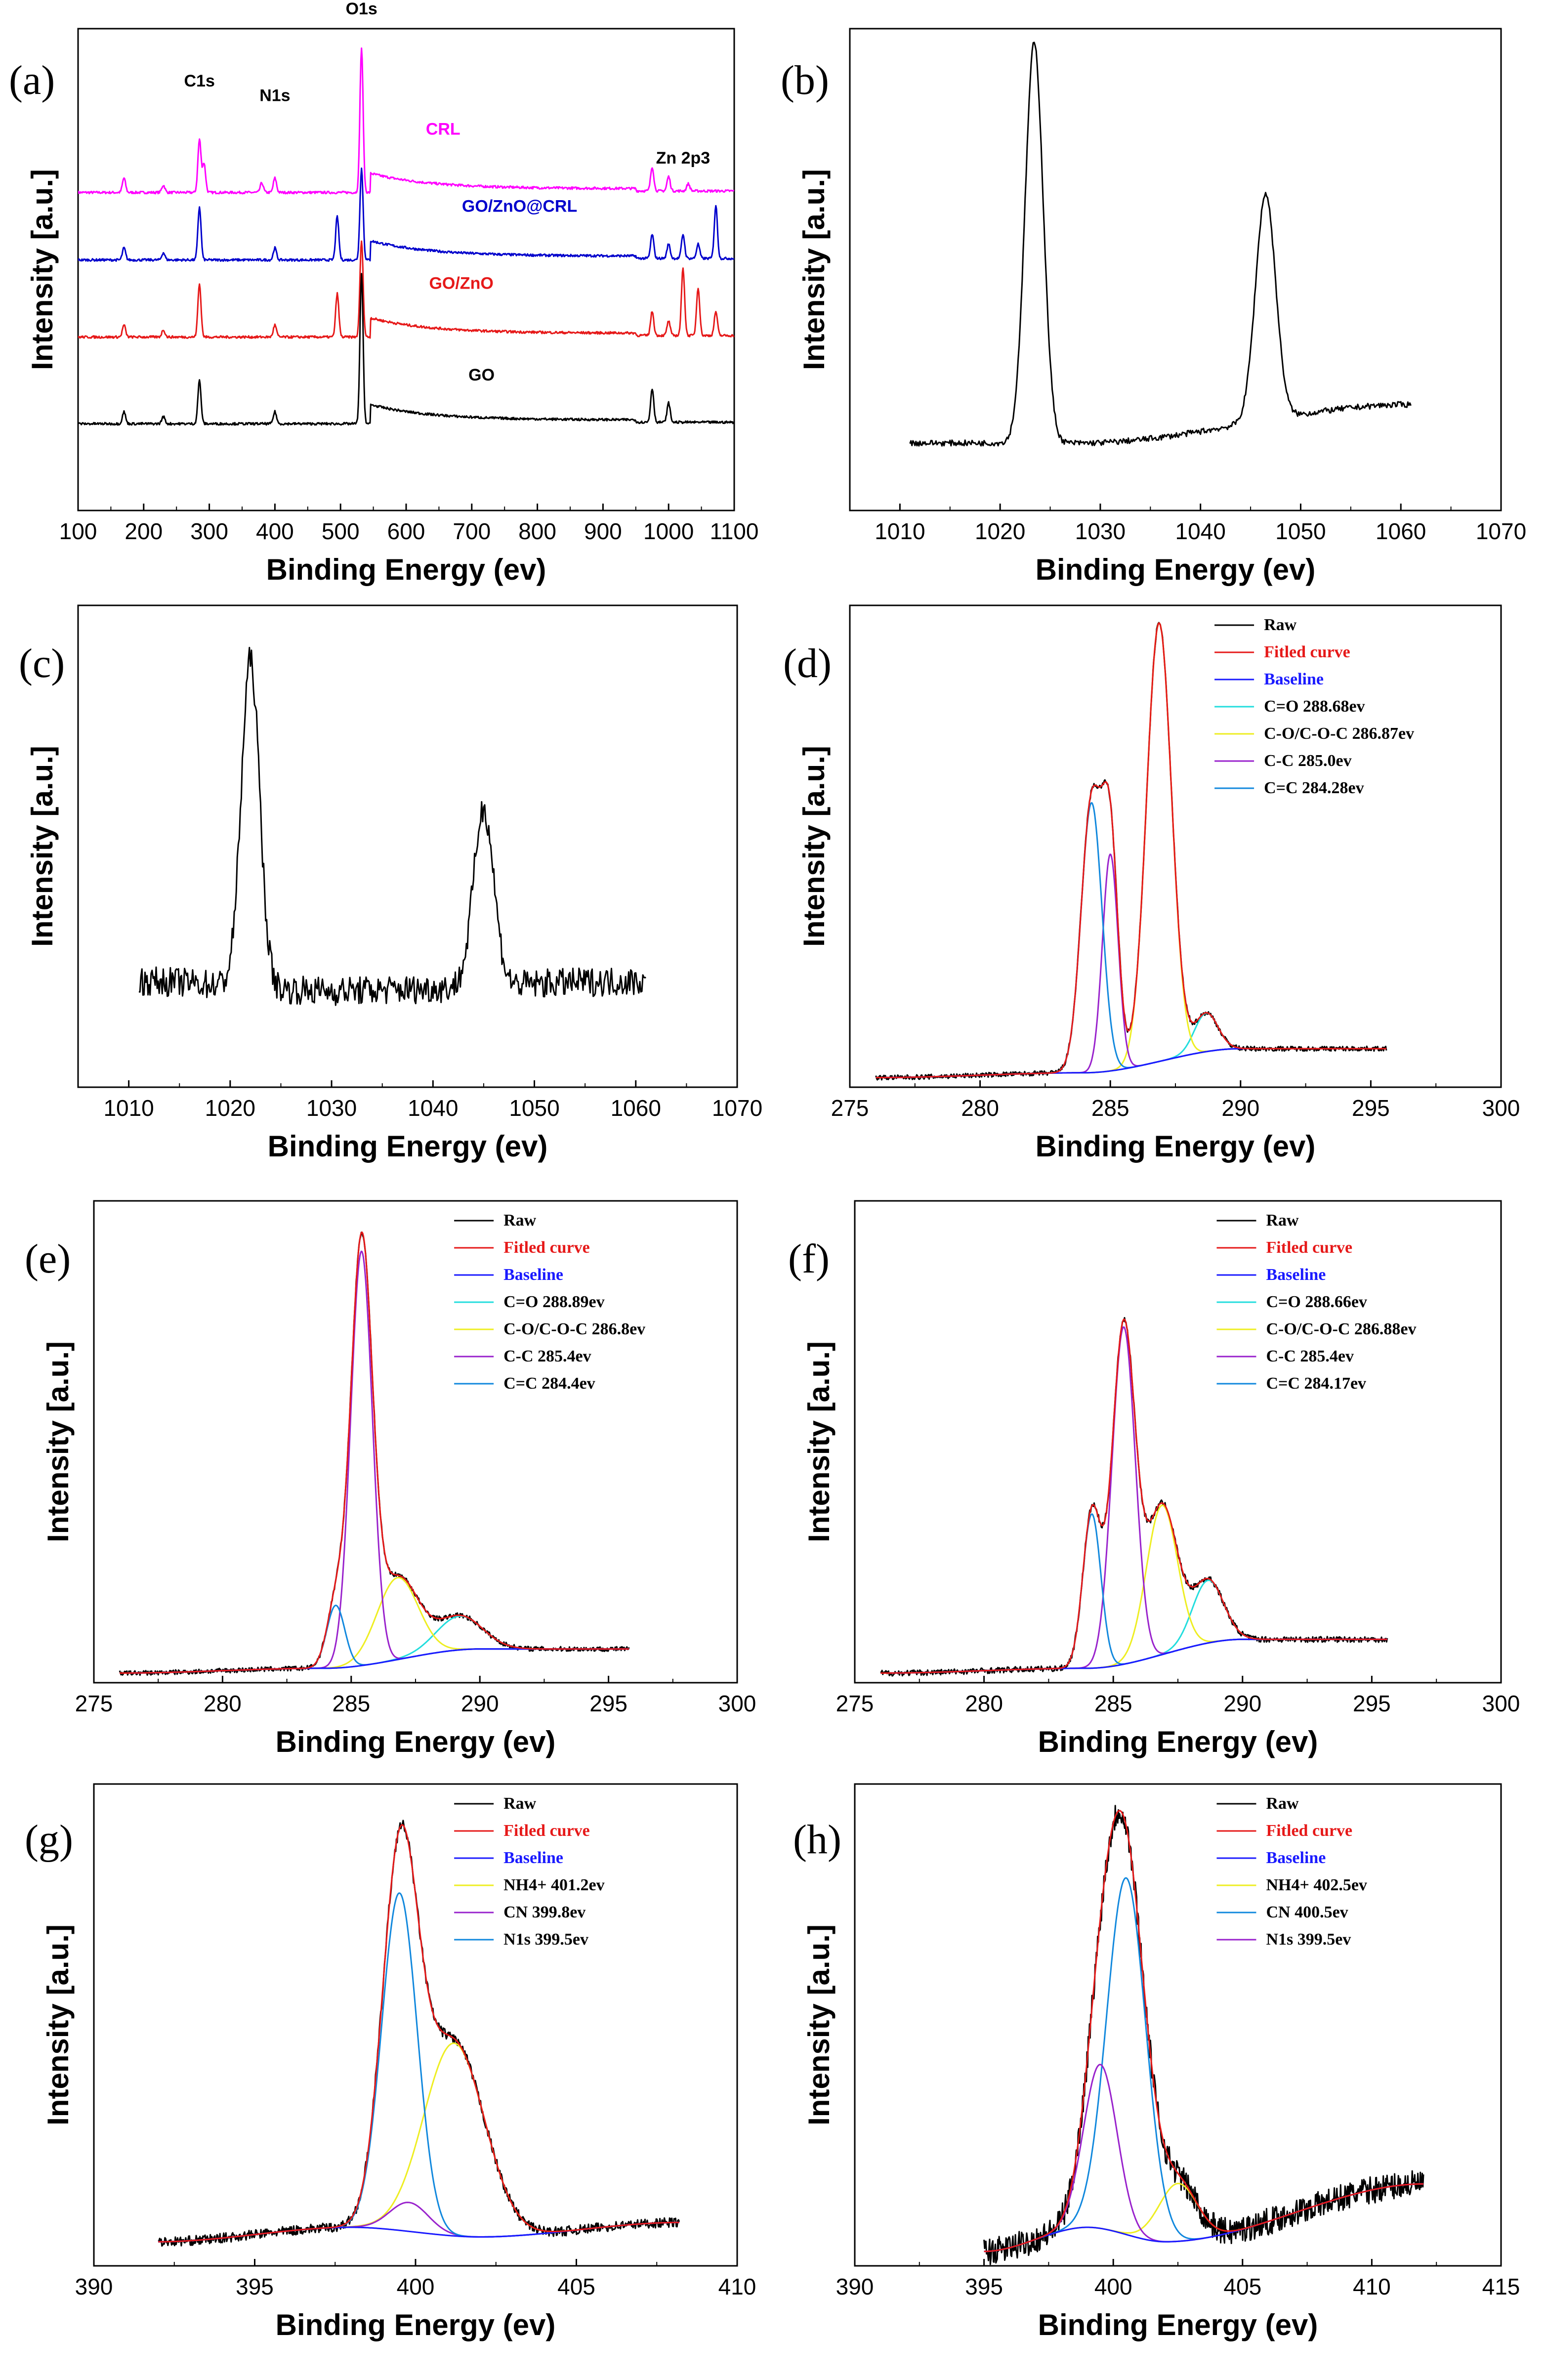  What do you see at coordinates (1314, 706) in the screenshot?
I see `legend-label: C=O 288.68ev` at bounding box center [1314, 706].